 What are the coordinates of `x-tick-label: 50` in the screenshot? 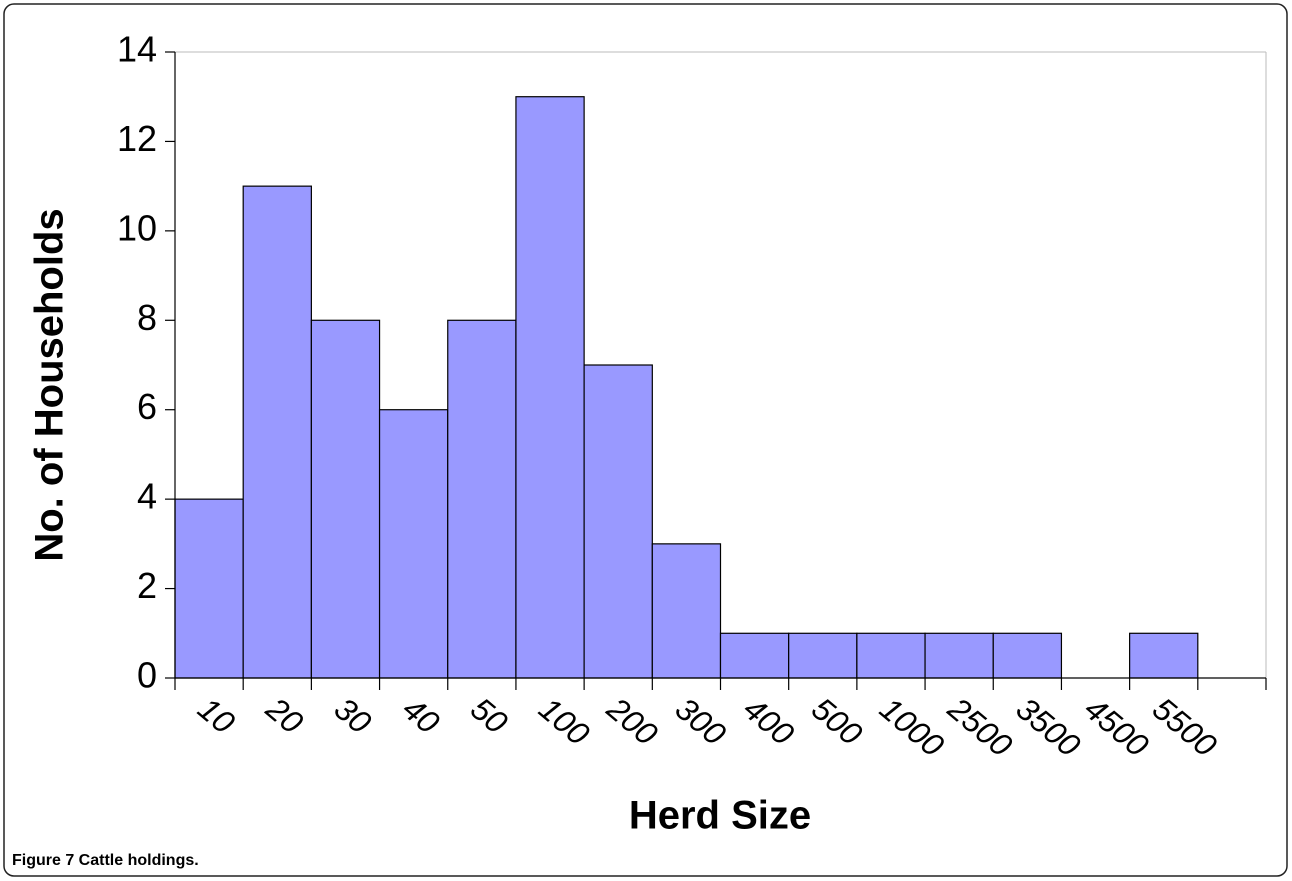 It's located at (489, 715).